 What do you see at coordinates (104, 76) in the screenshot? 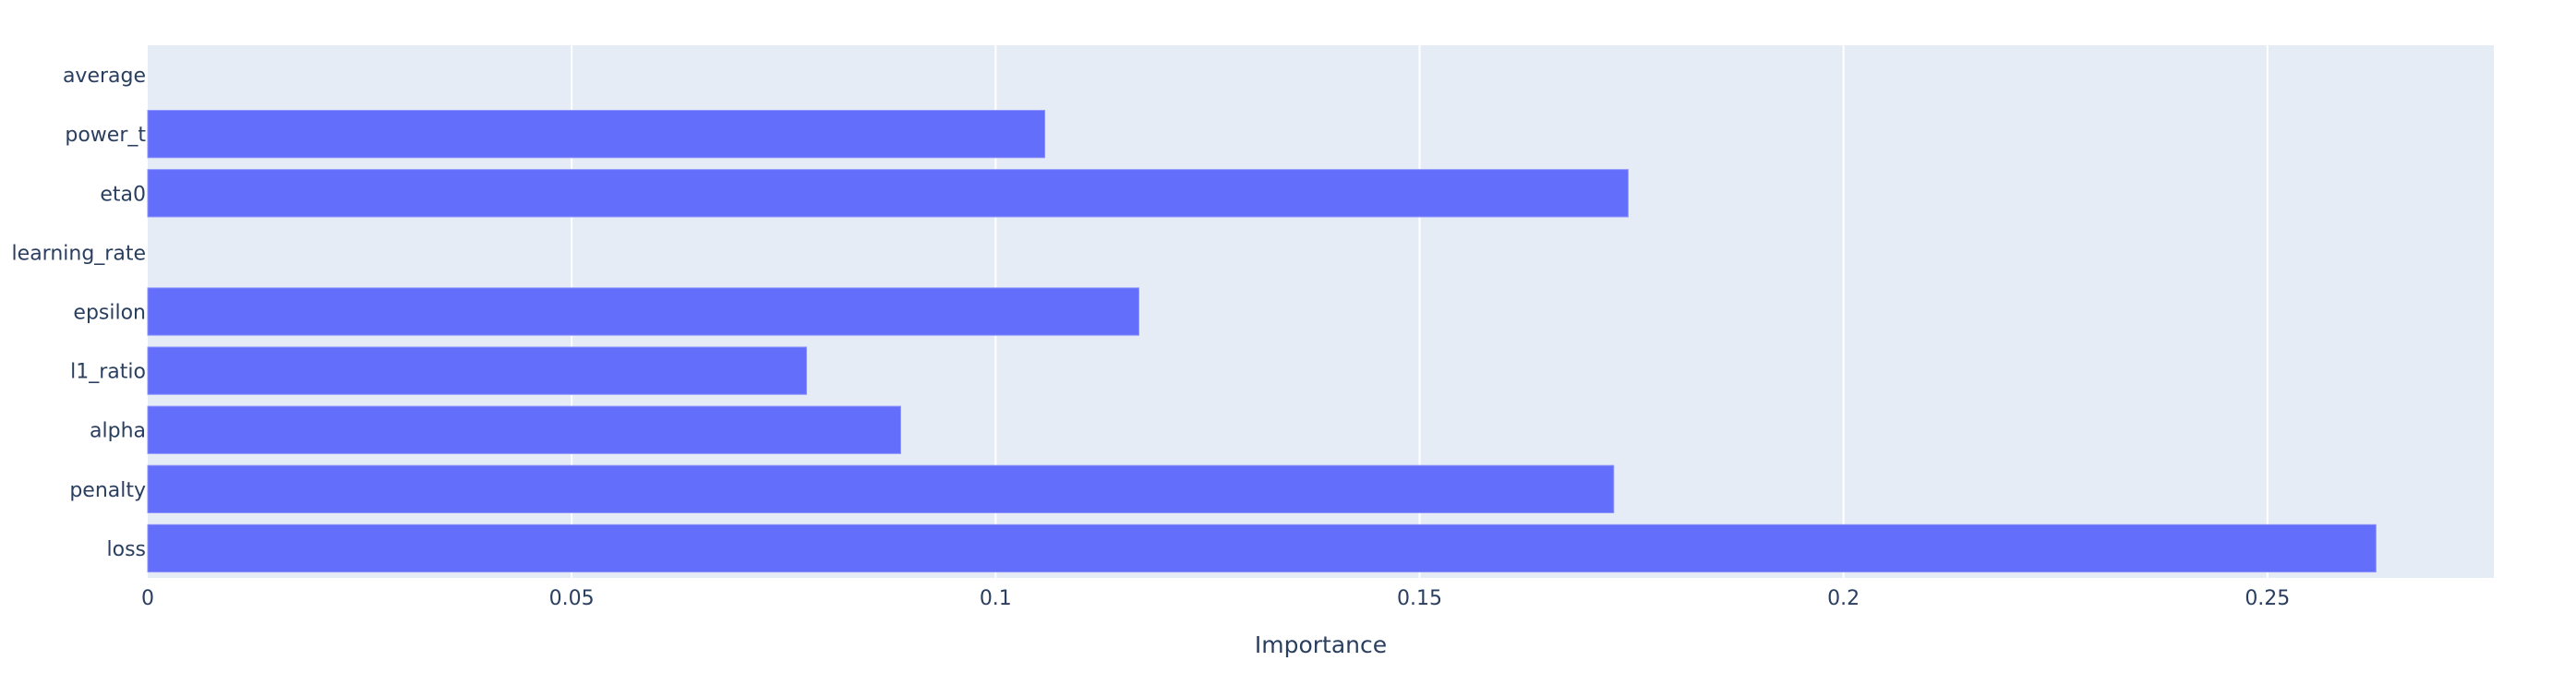
I see `y-tick-label: average` at bounding box center [104, 76].